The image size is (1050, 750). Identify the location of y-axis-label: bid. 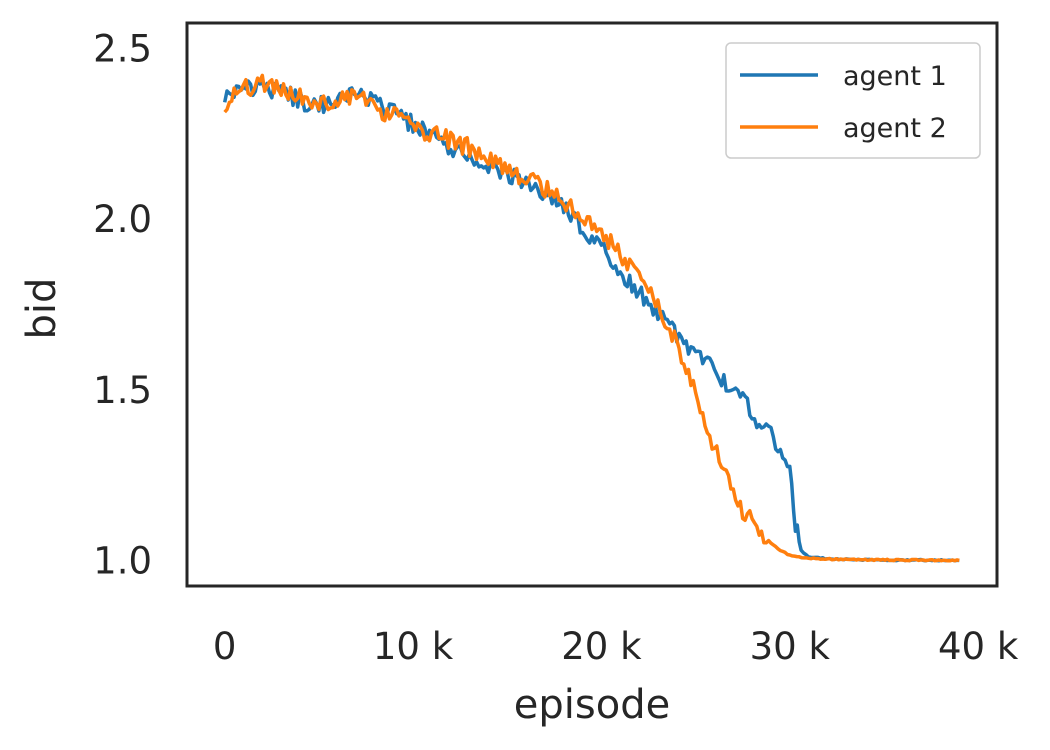
(42, 309).